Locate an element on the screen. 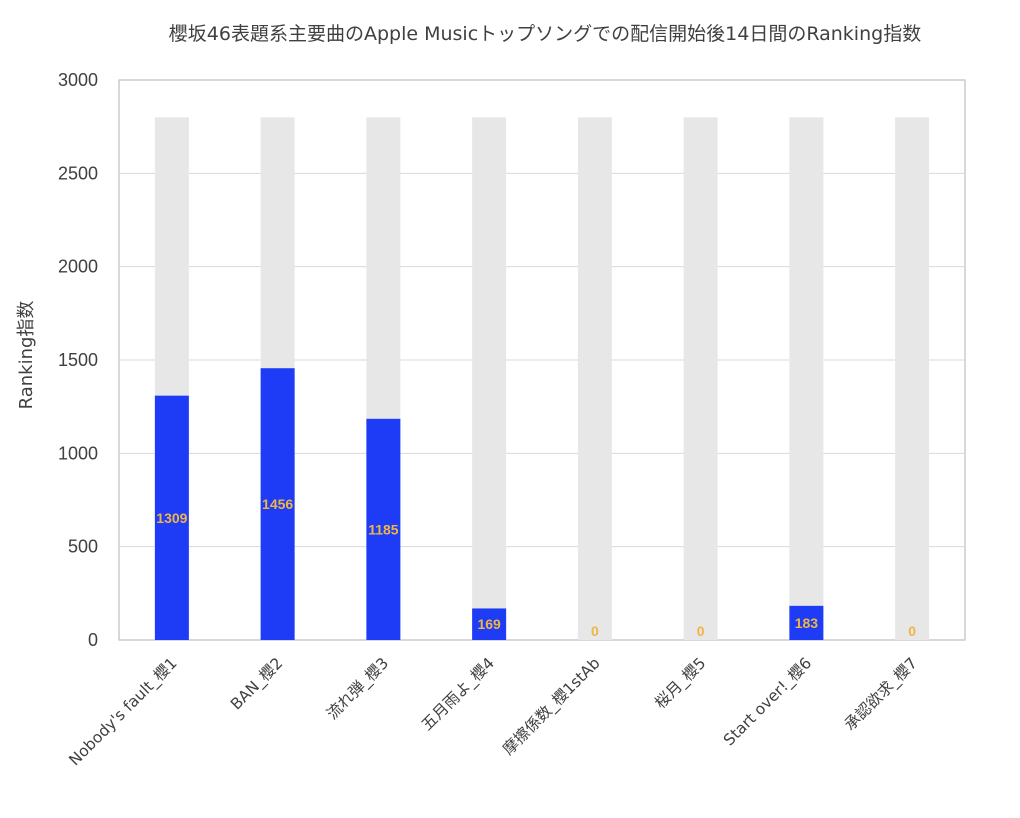 The image size is (1020, 818). x-tick-label: 五月雨よ_櫻4 is located at coordinates (458, 694).